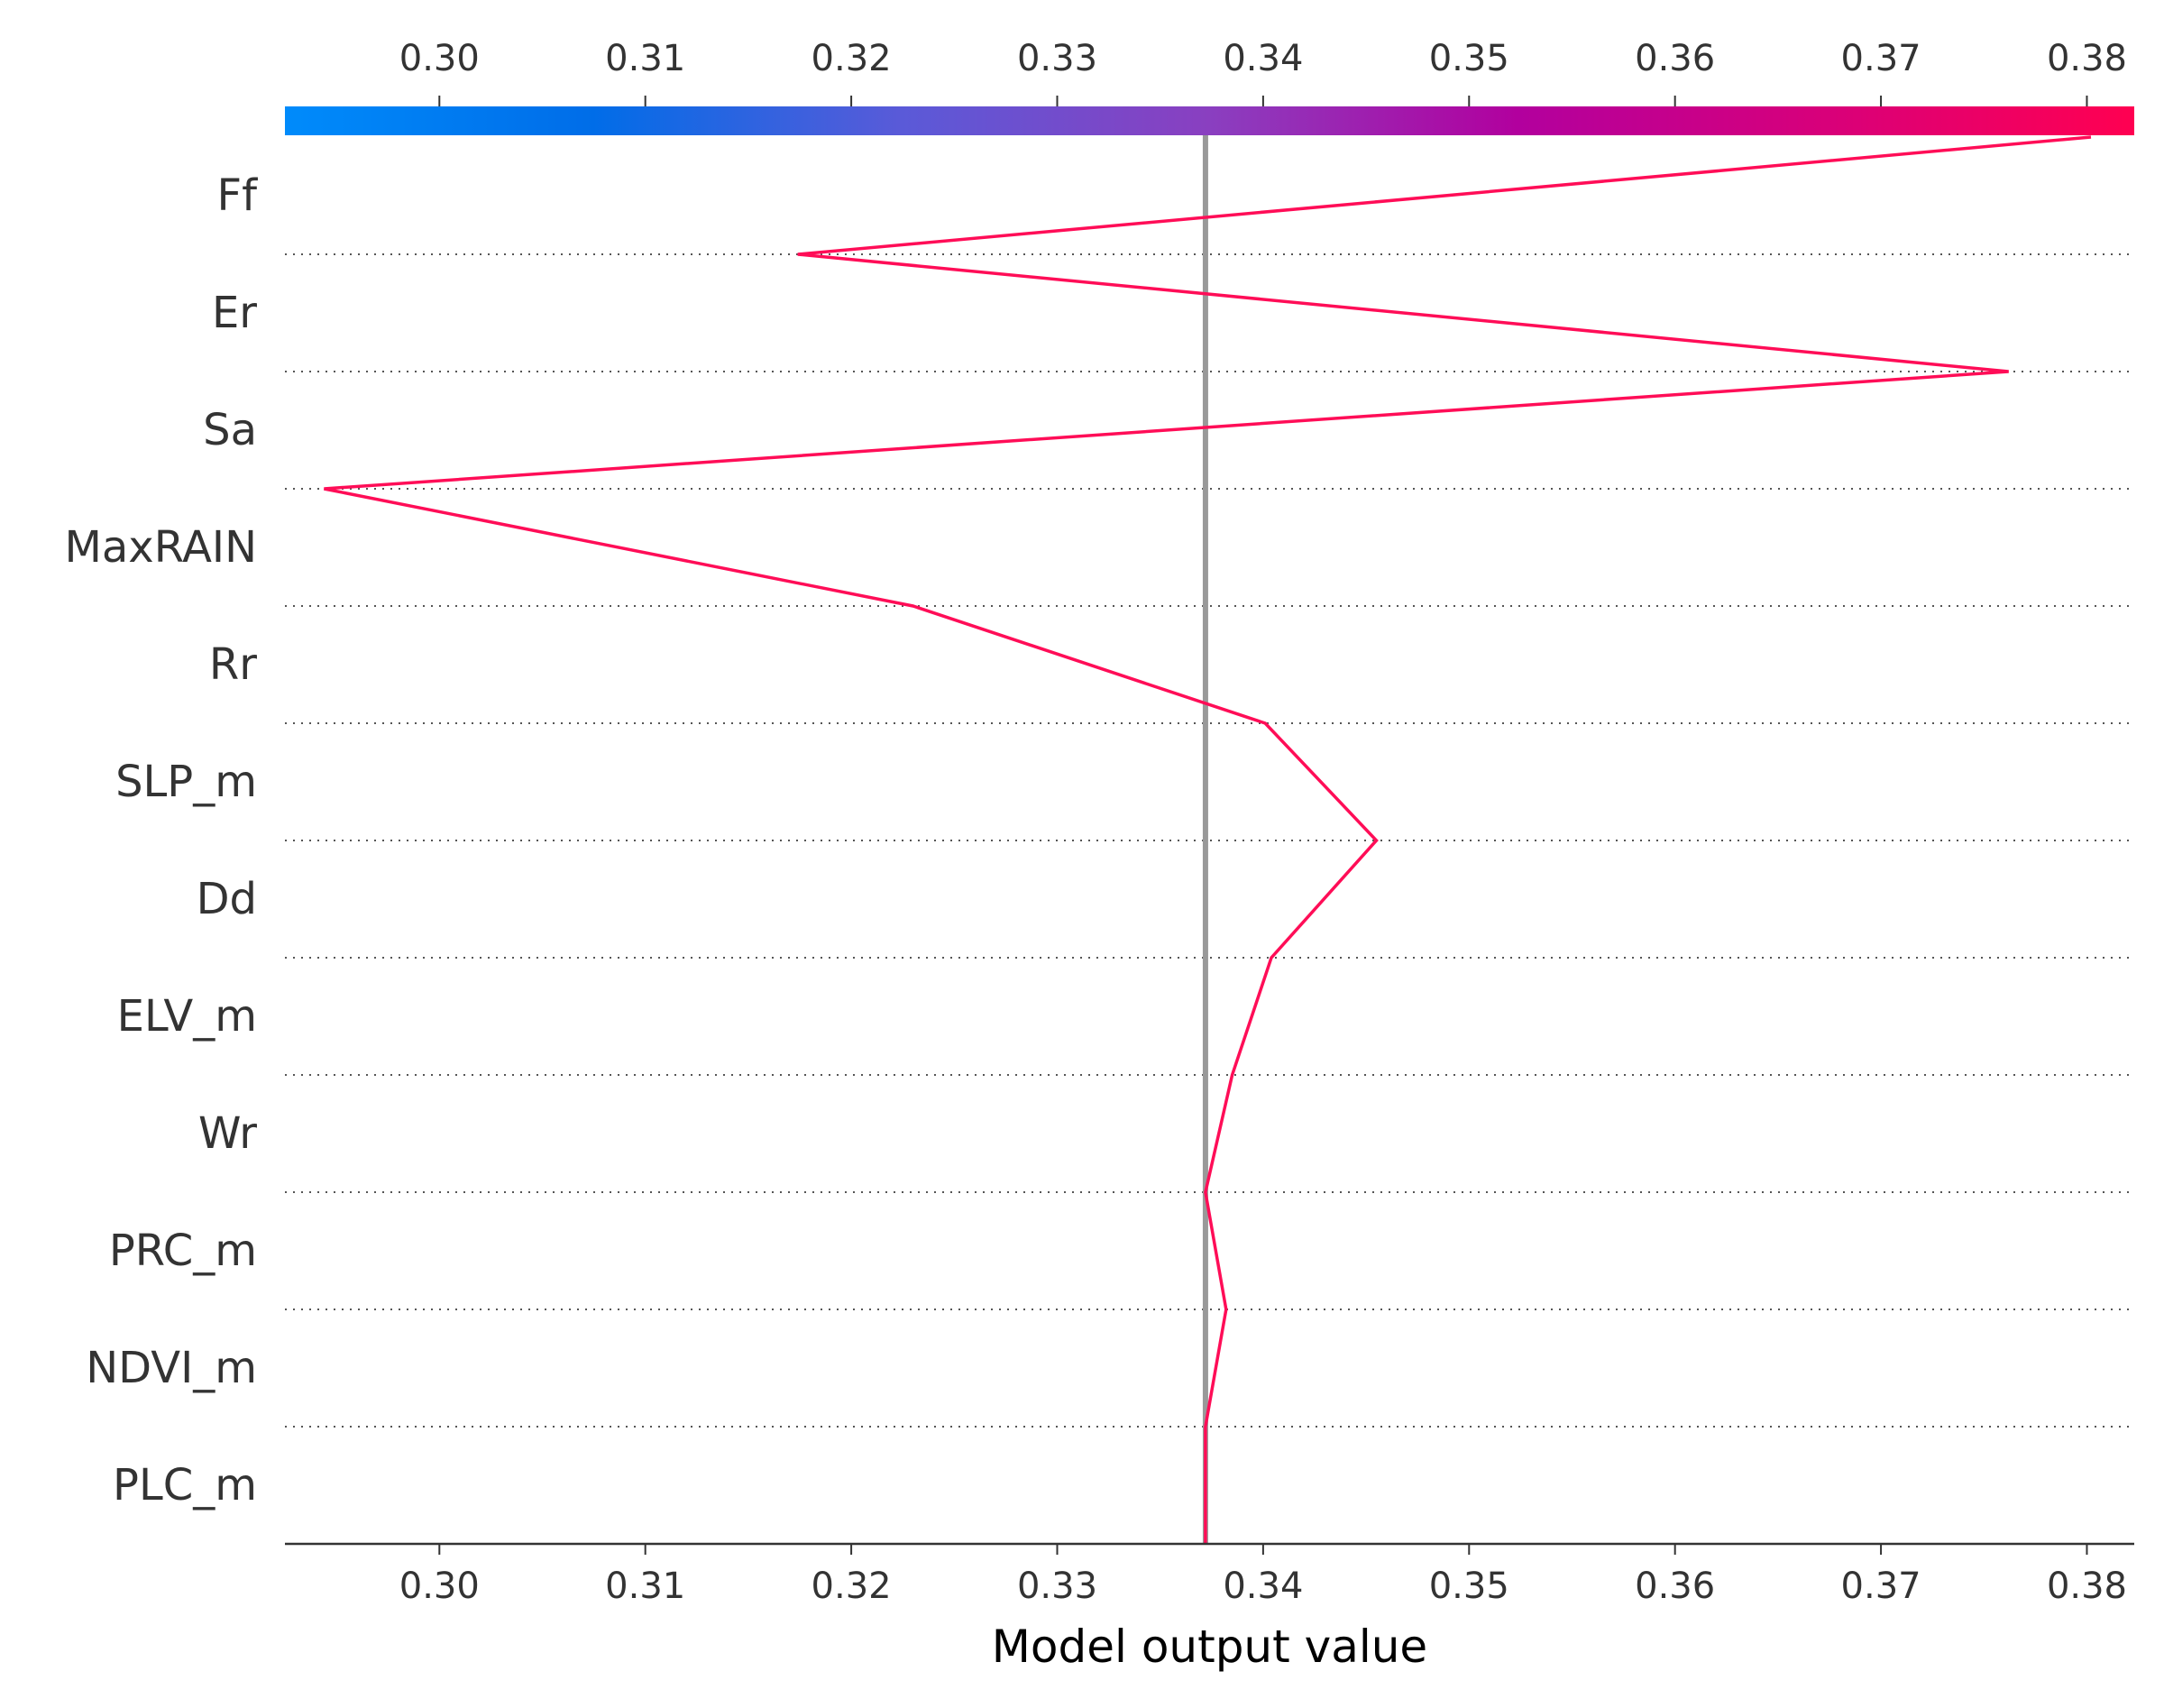 This screenshot has width=2164, height=1708. Describe the element at coordinates (1675, 1586) in the screenshot. I see `bottom-tick-label: 0.36` at that location.